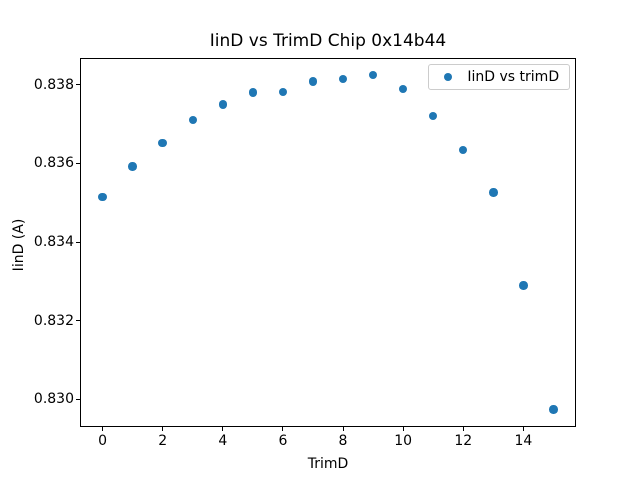  I want to click on chart-title: IinD vs TrimD Chip 0x14b44, so click(328, 41).